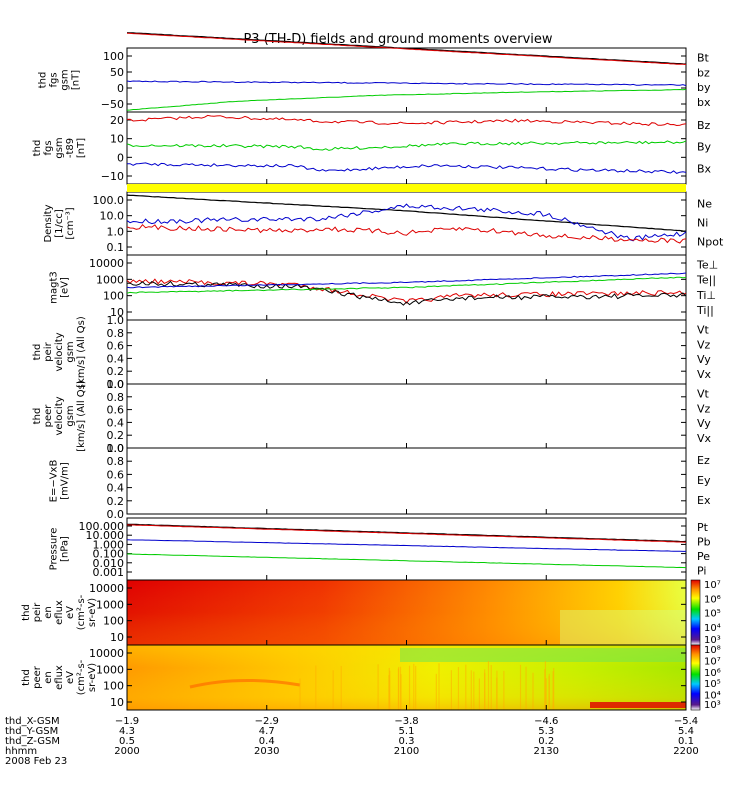  I want to click on legend-Pb: Pb, so click(704, 542).